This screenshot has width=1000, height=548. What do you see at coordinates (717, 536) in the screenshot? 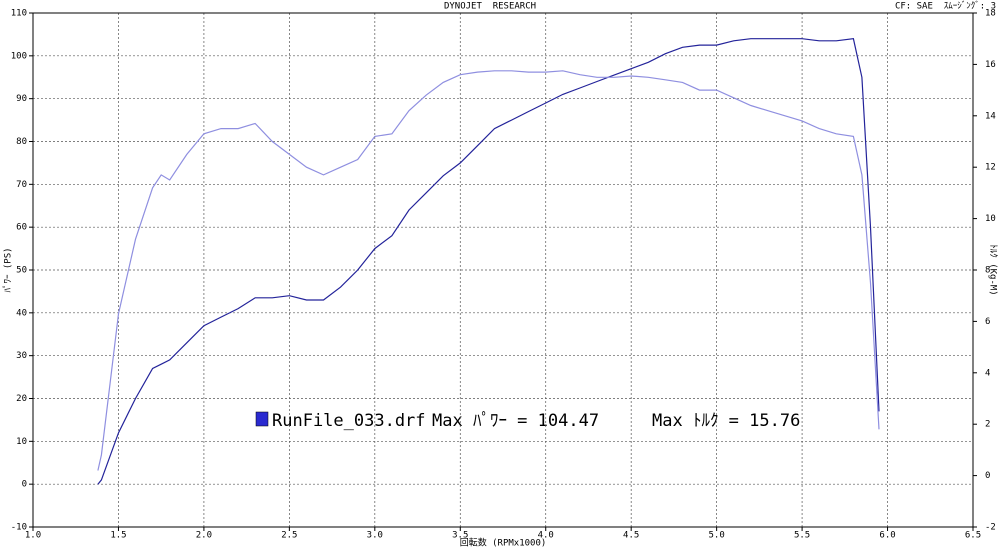
I see `x-tick-label: 5.0` at bounding box center [717, 536].